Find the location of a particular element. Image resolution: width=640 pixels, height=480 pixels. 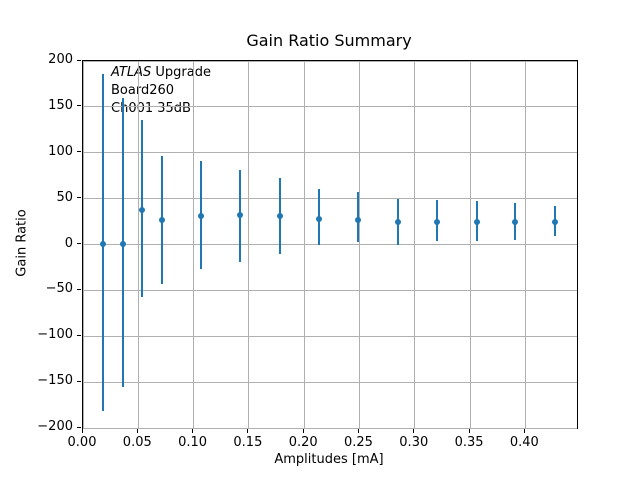

x-tick-label: 0.20 is located at coordinates (303, 442).